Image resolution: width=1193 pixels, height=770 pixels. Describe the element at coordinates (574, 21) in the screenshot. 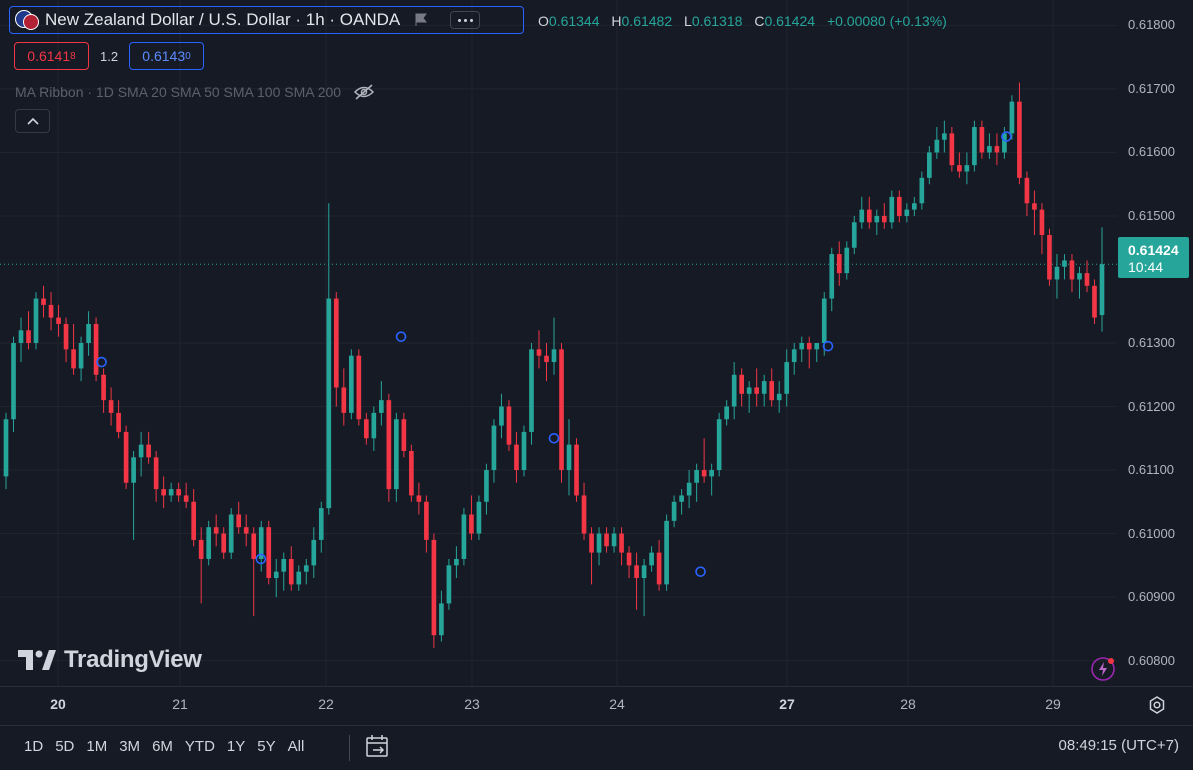

I see `open-value: 0.61344` at that location.